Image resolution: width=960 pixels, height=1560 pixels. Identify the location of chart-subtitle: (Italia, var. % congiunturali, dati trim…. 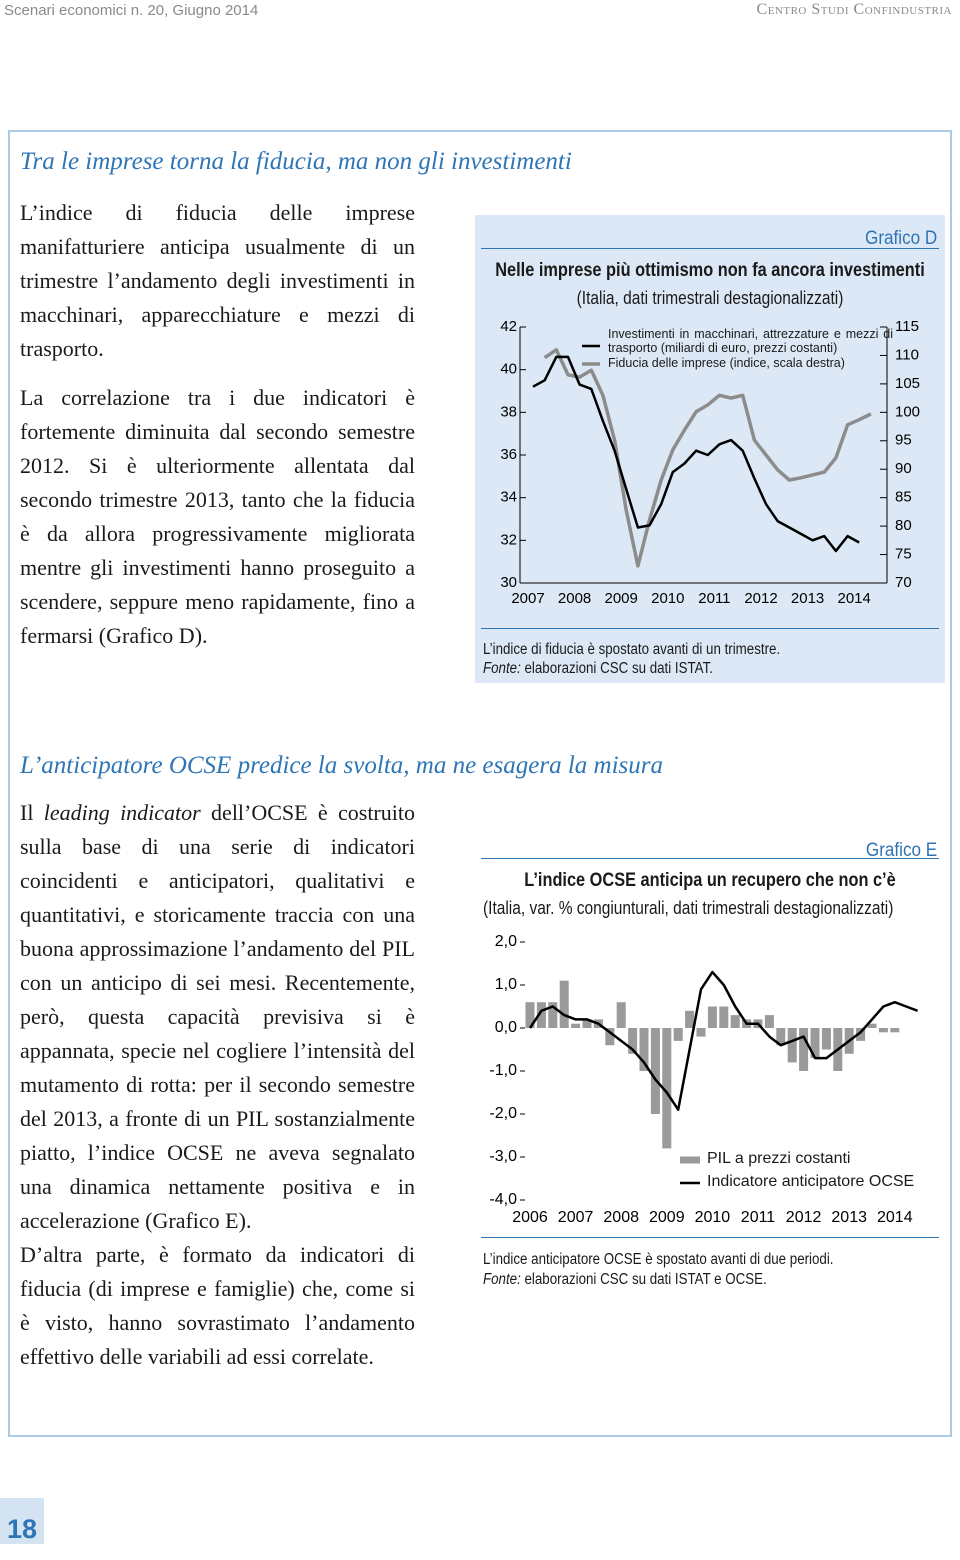
(688, 908).